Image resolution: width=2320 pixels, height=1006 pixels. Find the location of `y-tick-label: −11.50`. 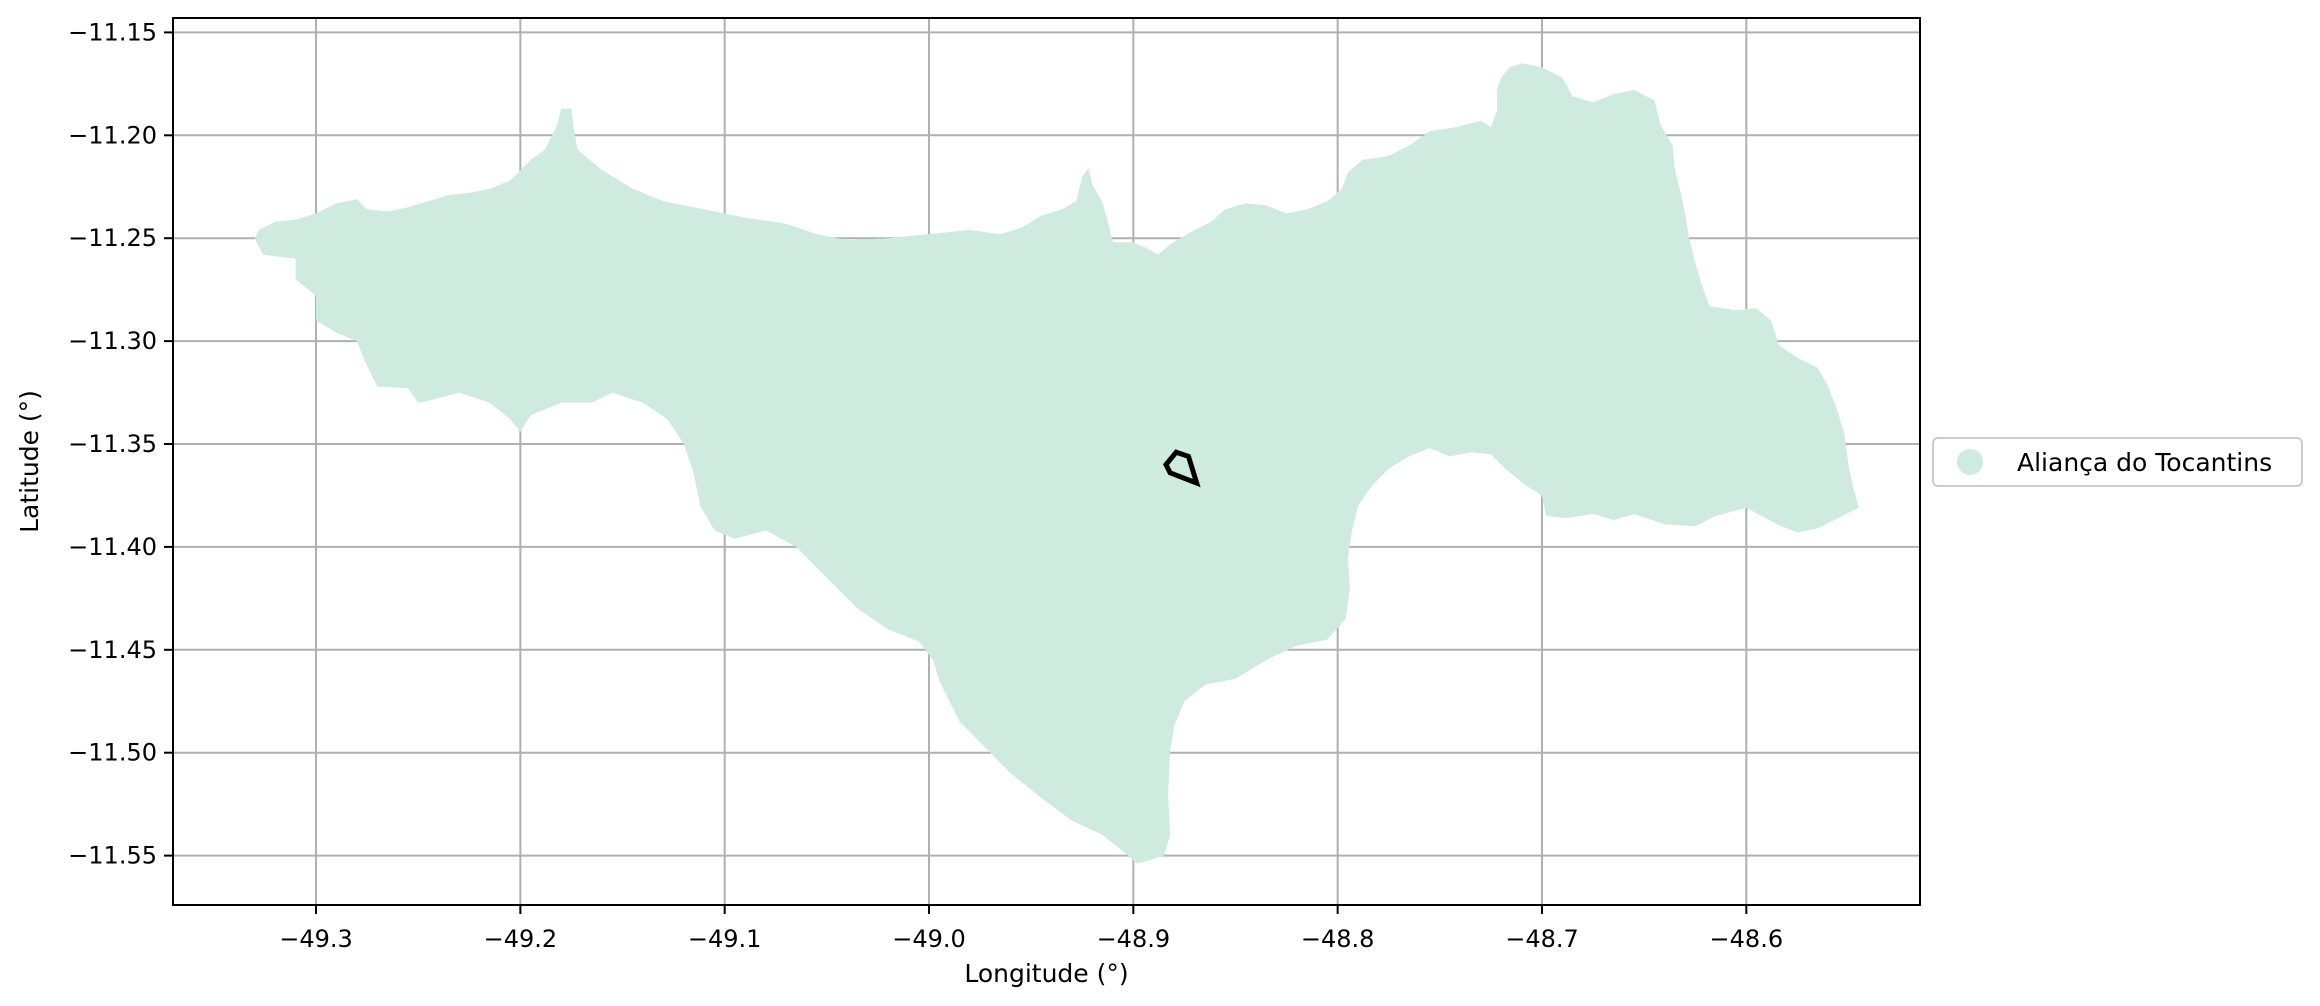

y-tick-label: −11.50 is located at coordinates (112, 753).